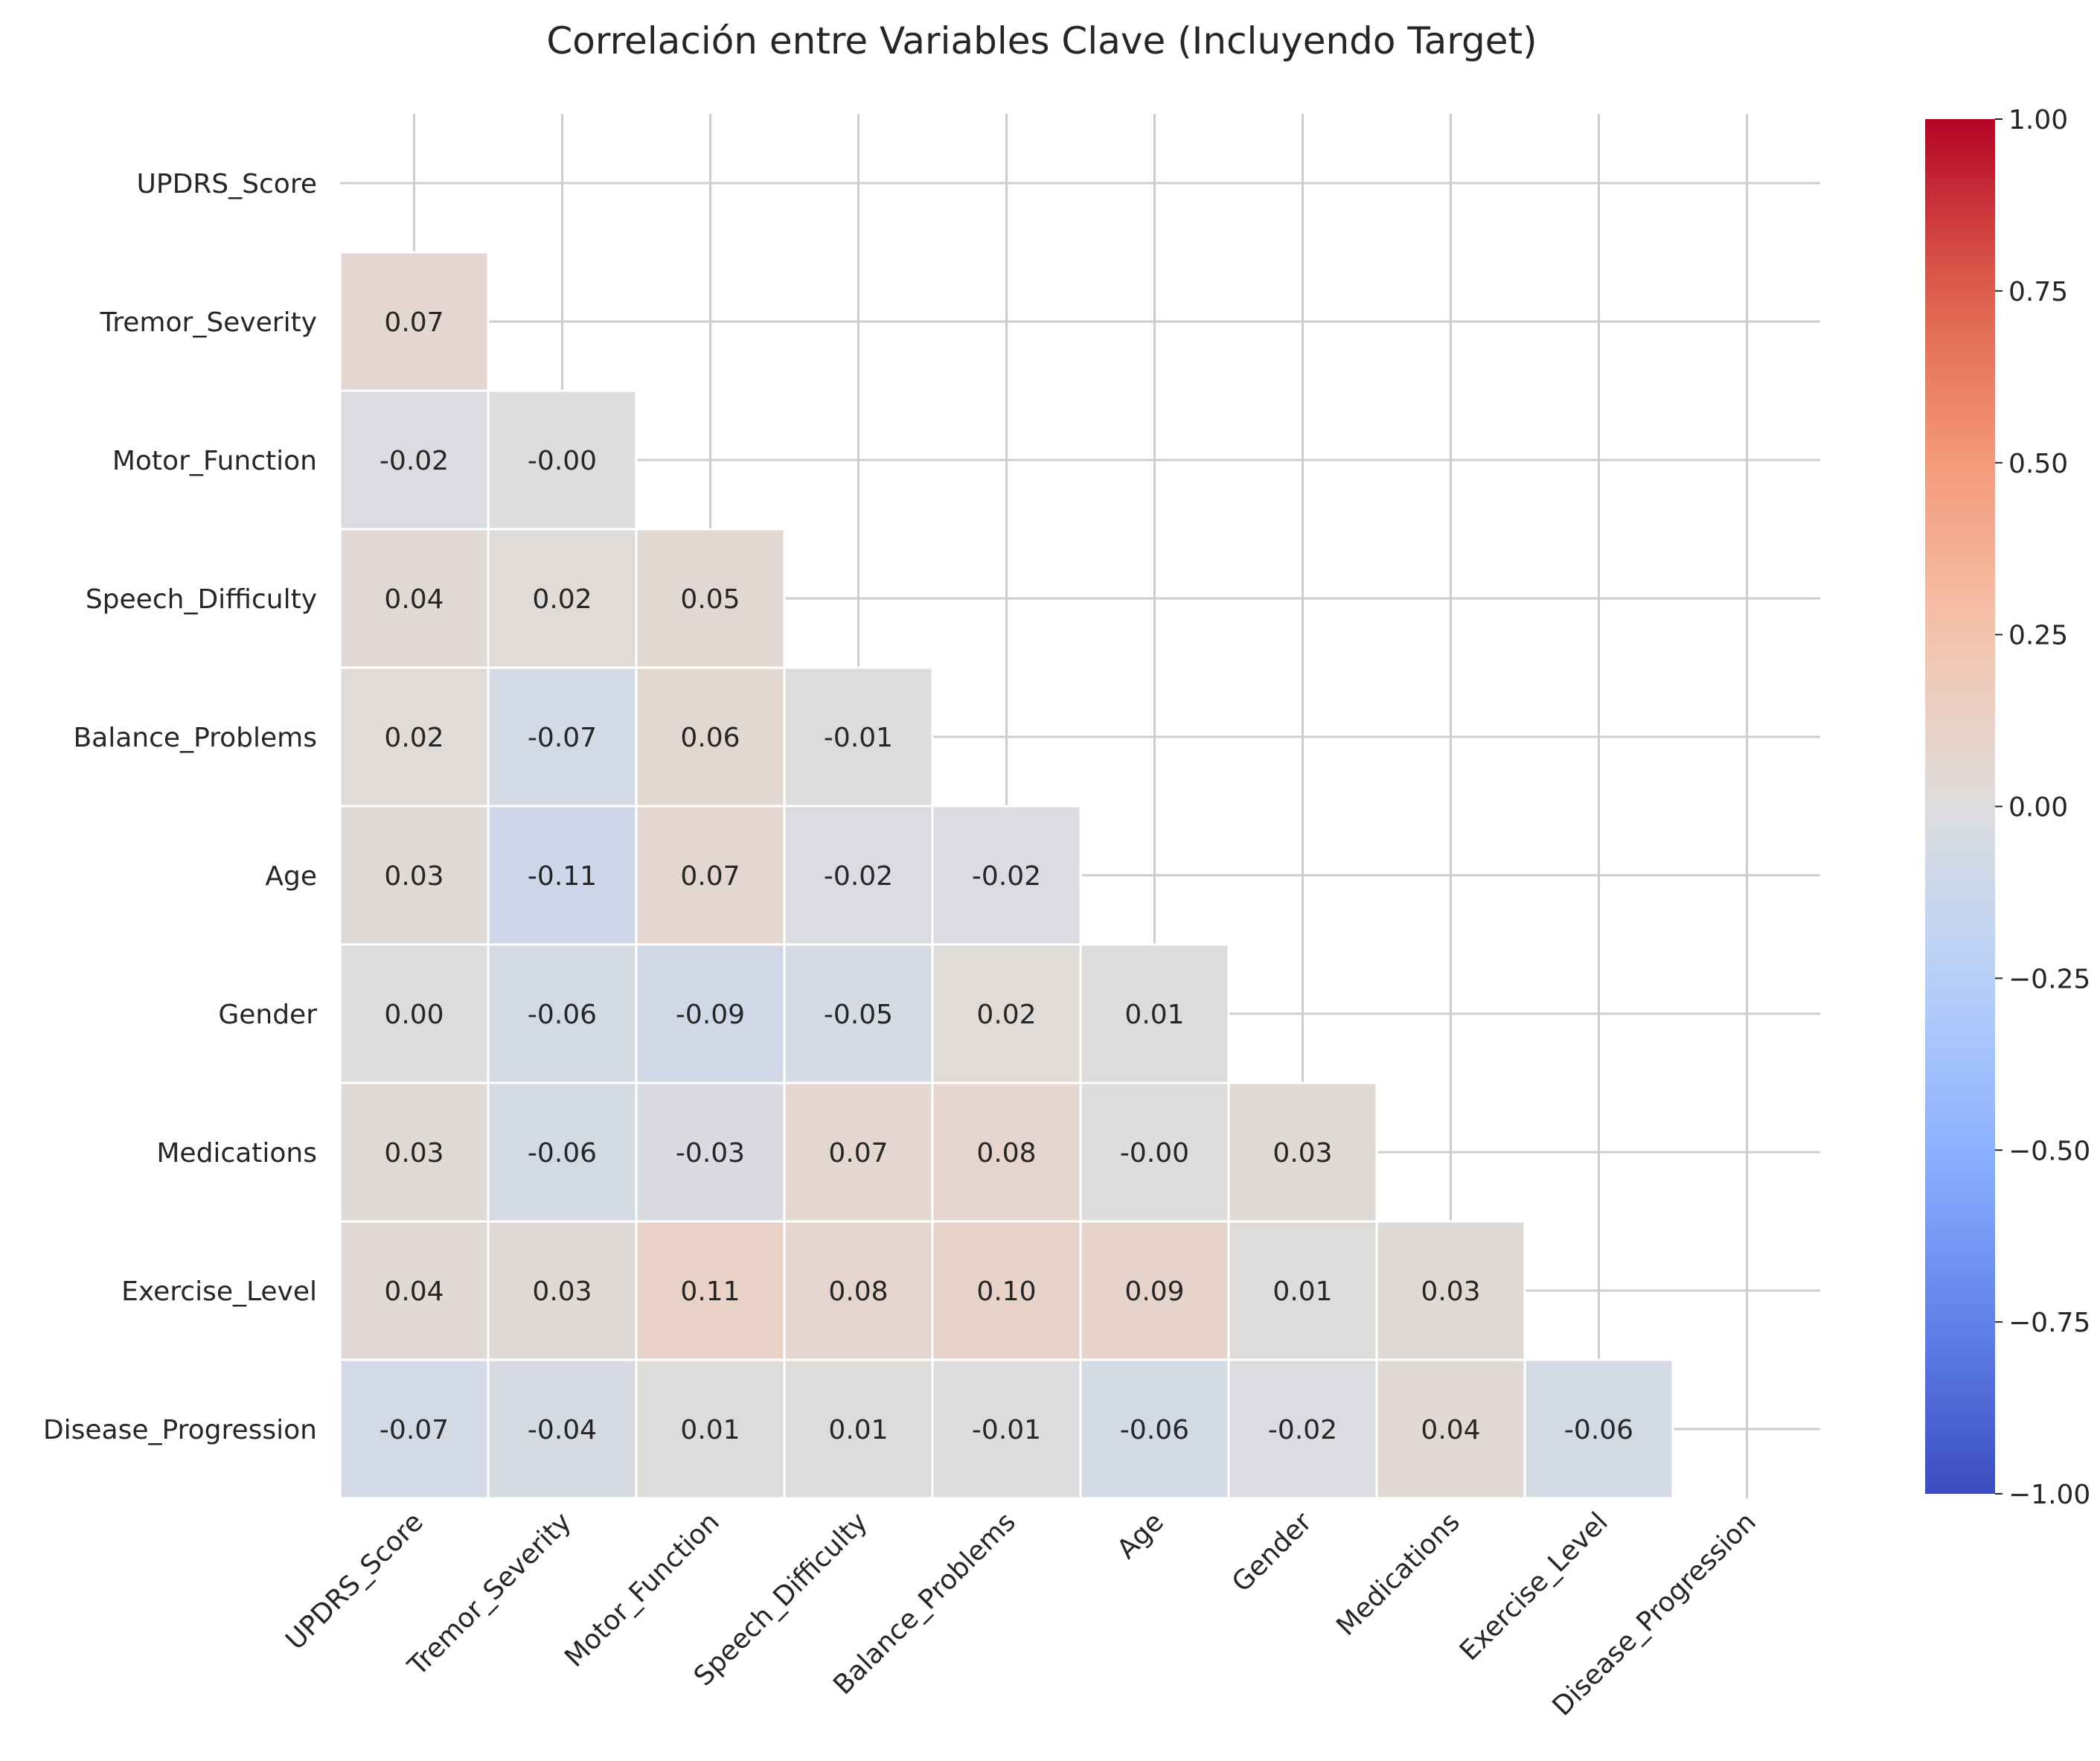 The height and width of the screenshot is (1761, 2100). I want to click on heatmap-cell: 0.08, so click(1006, 1152).